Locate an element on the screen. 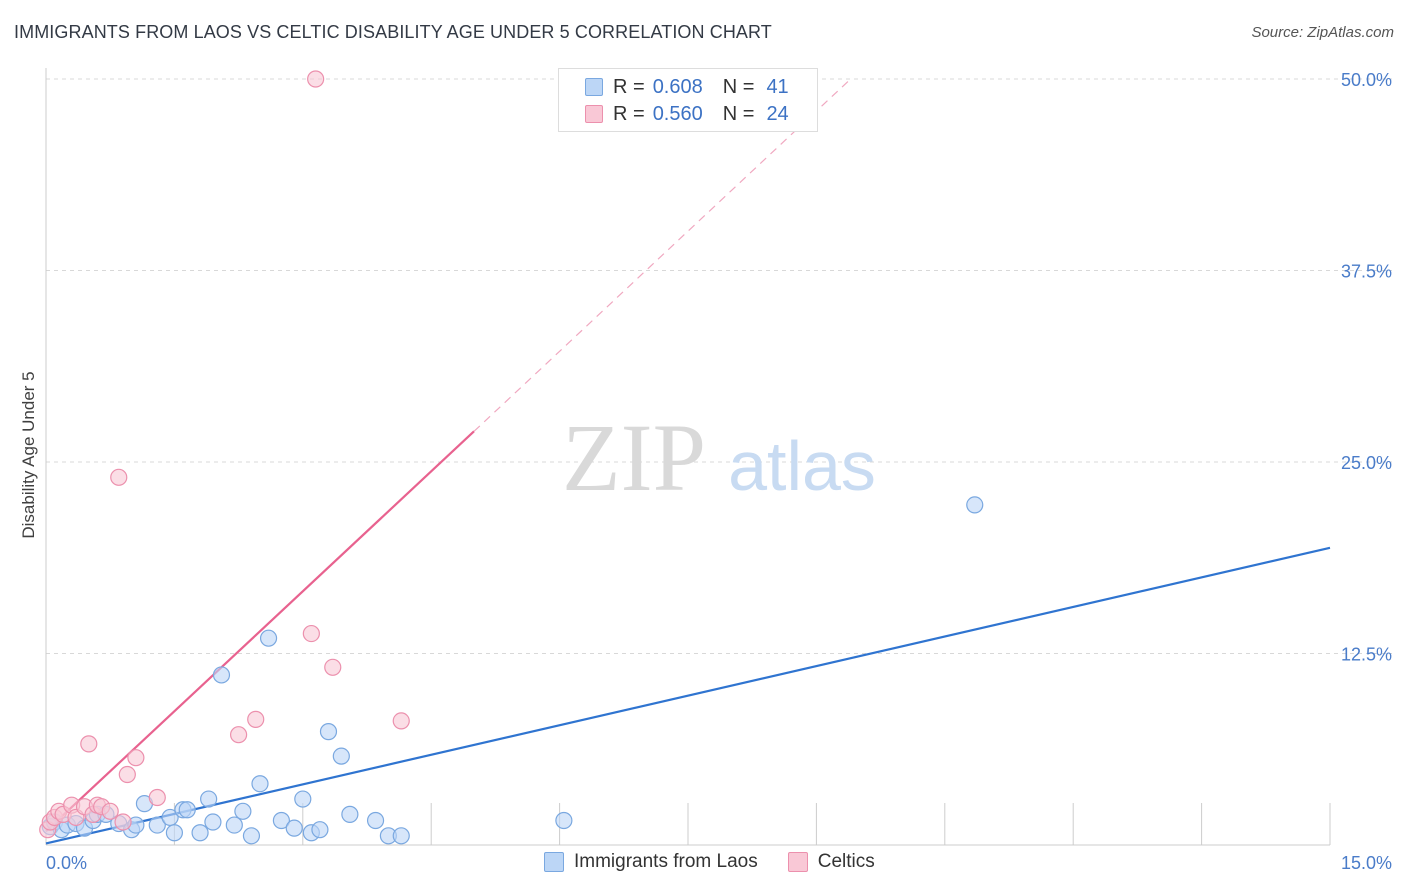  y-tick-label: 25.0% is located at coordinates (1366, 463).